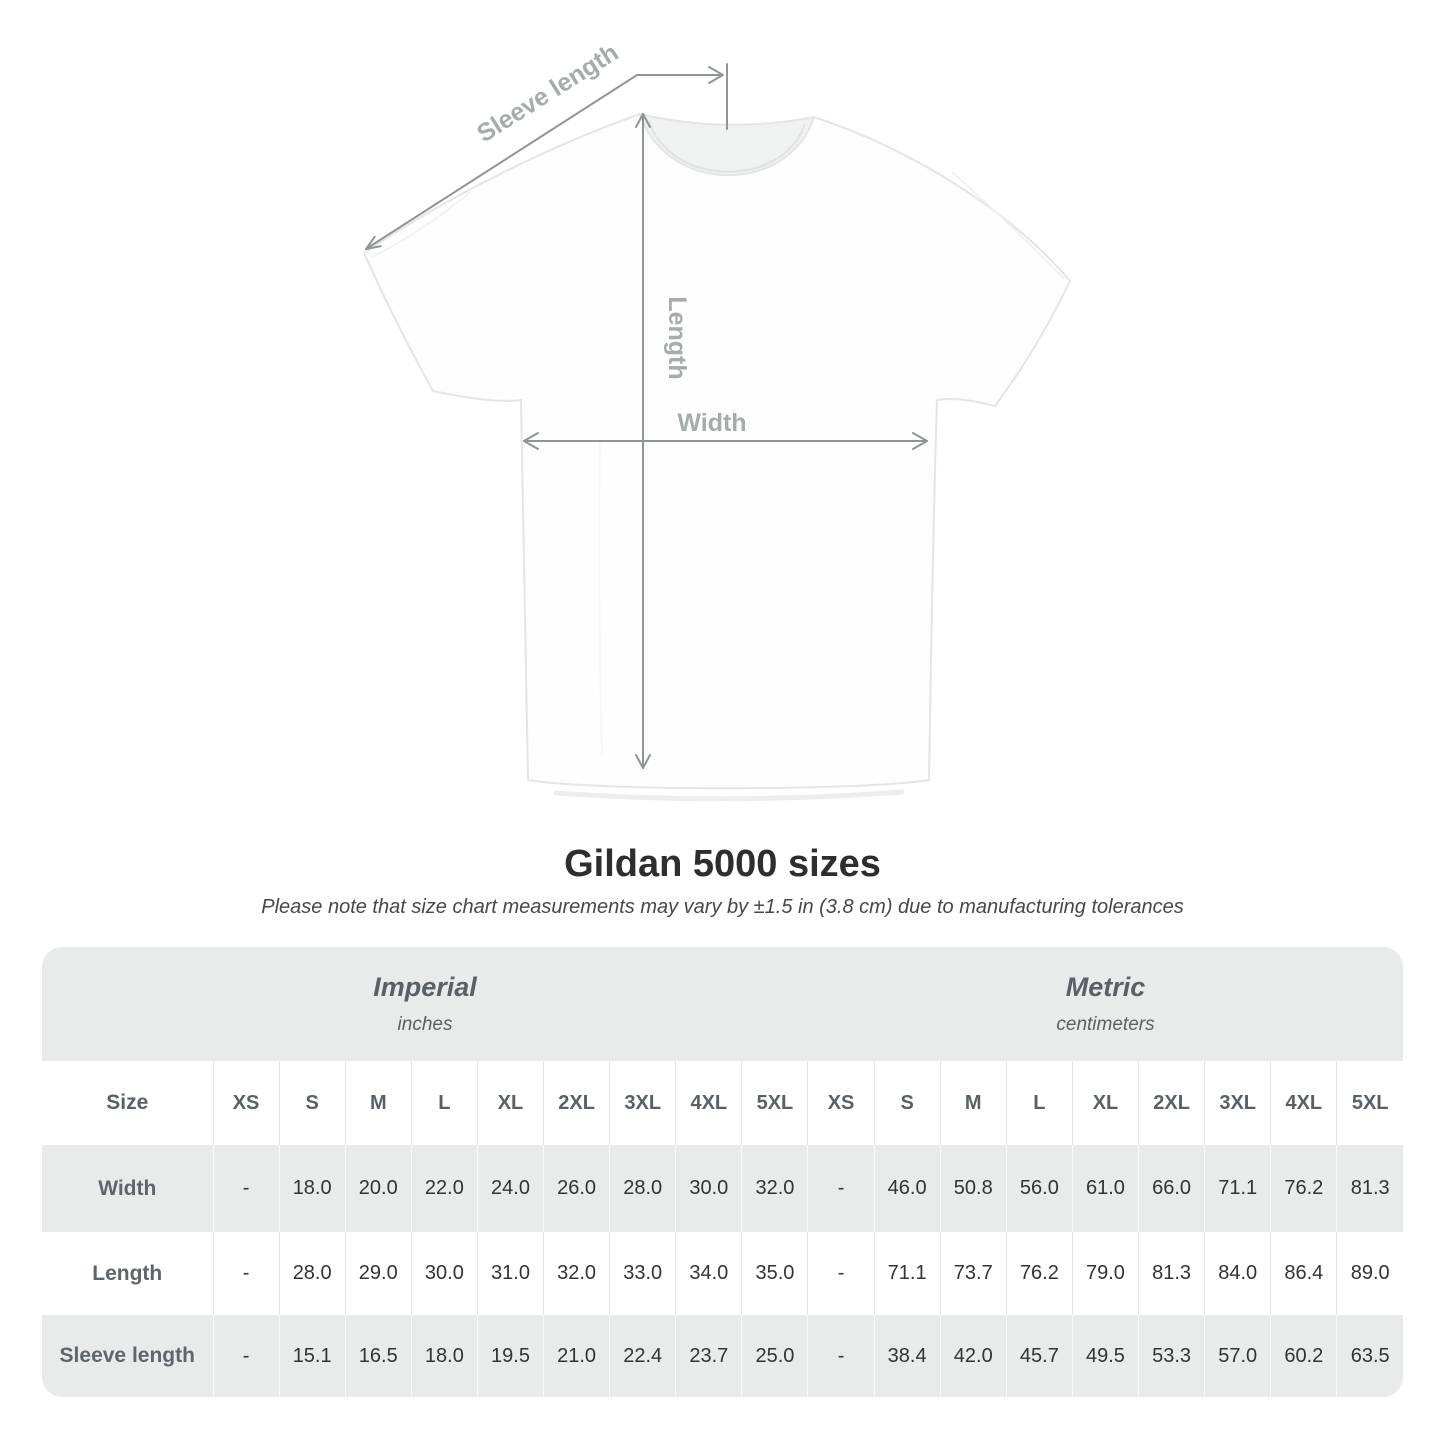 This screenshot has width=1445, height=1445. I want to click on page-title: Gildan 5000 sizes, so click(722, 864).